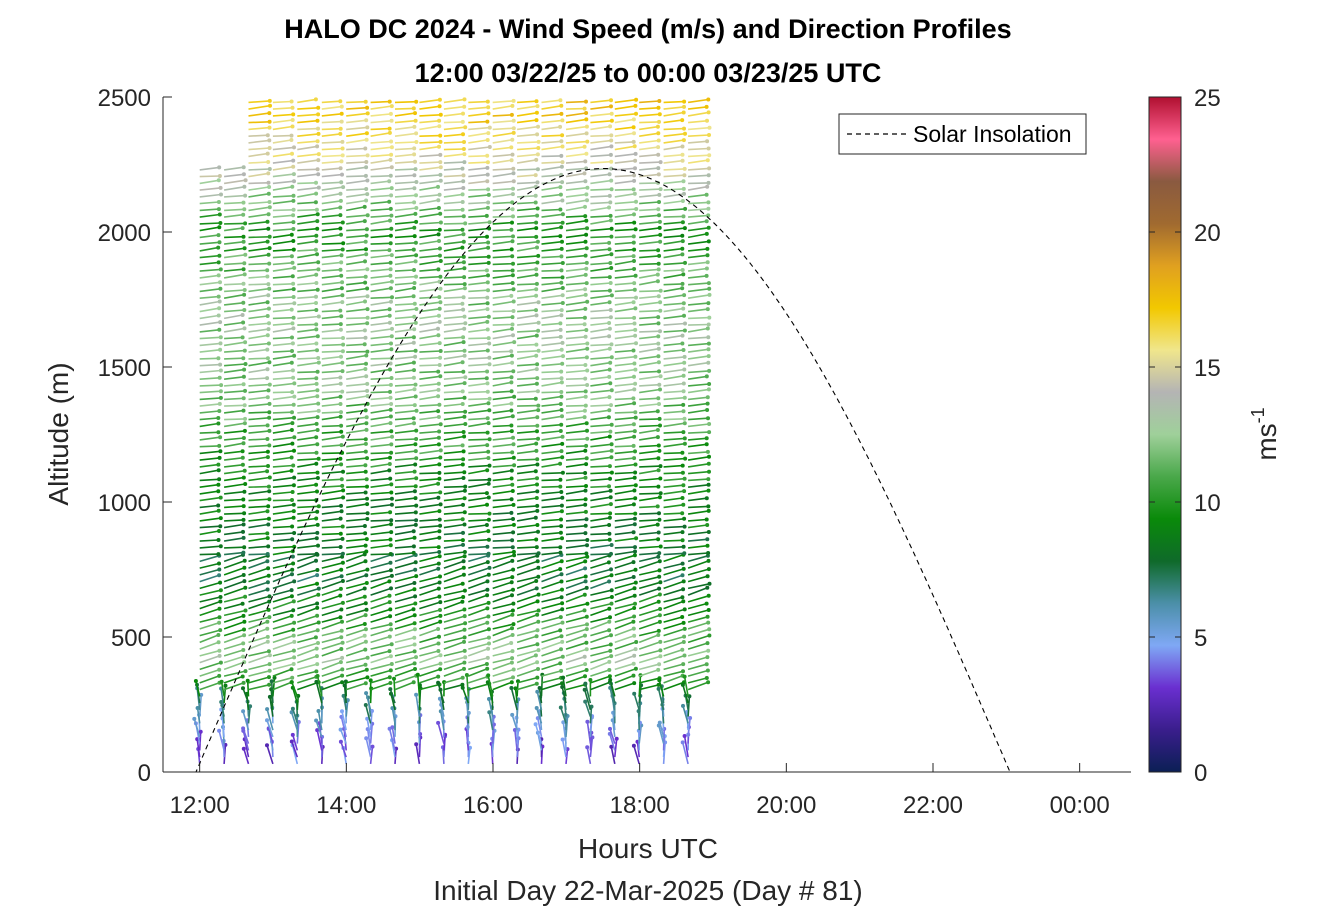 This screenshot has height=911, width=1343. Describe the element at coordinates (1207, 98) in the screenshot. I see `colorbar-tick-label: 25` at that location.